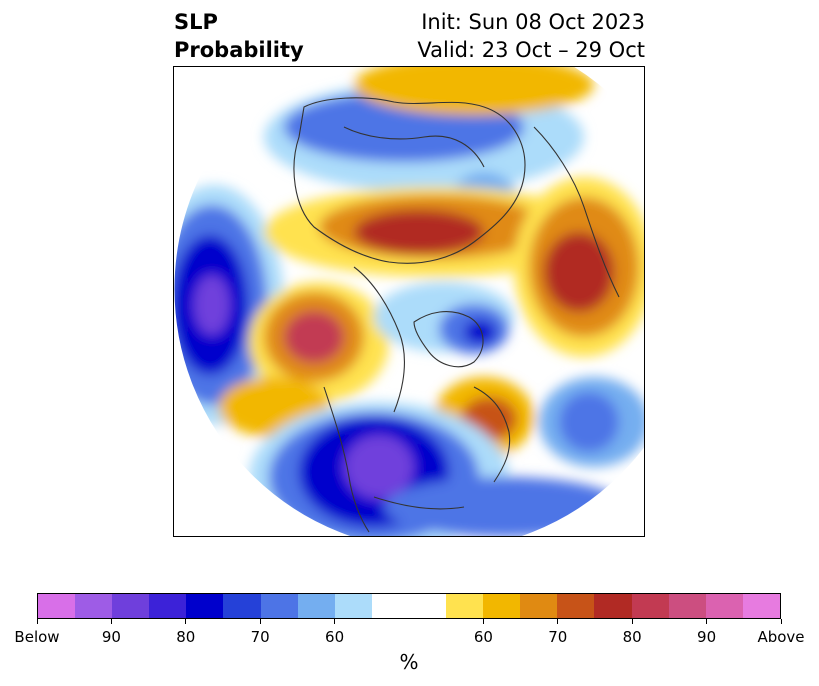  I want to click on anomaly-below-namerica-core, so click(379, 467).